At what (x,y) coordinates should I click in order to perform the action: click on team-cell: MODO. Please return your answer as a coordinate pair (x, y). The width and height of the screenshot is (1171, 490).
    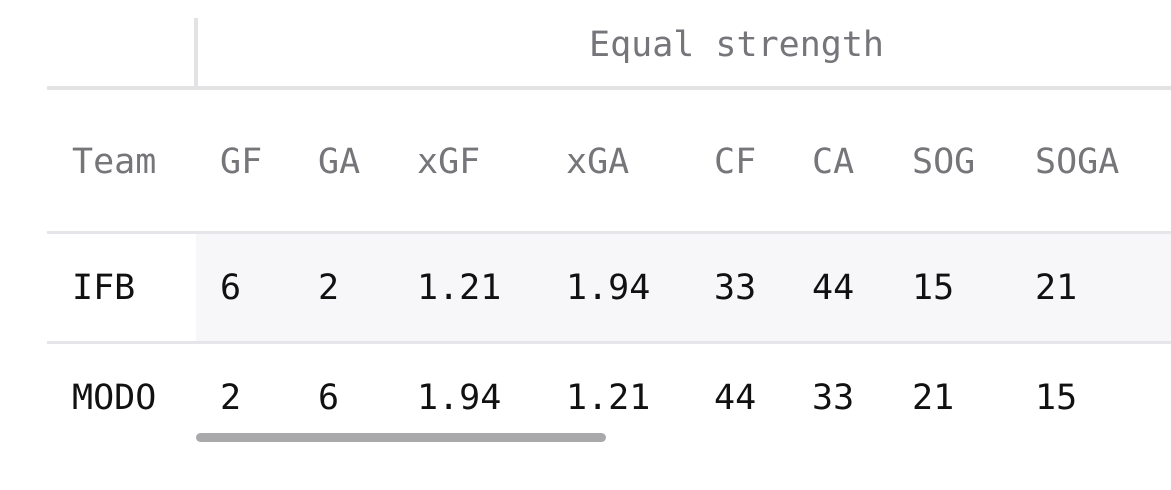
    Looking at the image, I should click on (114, 398).